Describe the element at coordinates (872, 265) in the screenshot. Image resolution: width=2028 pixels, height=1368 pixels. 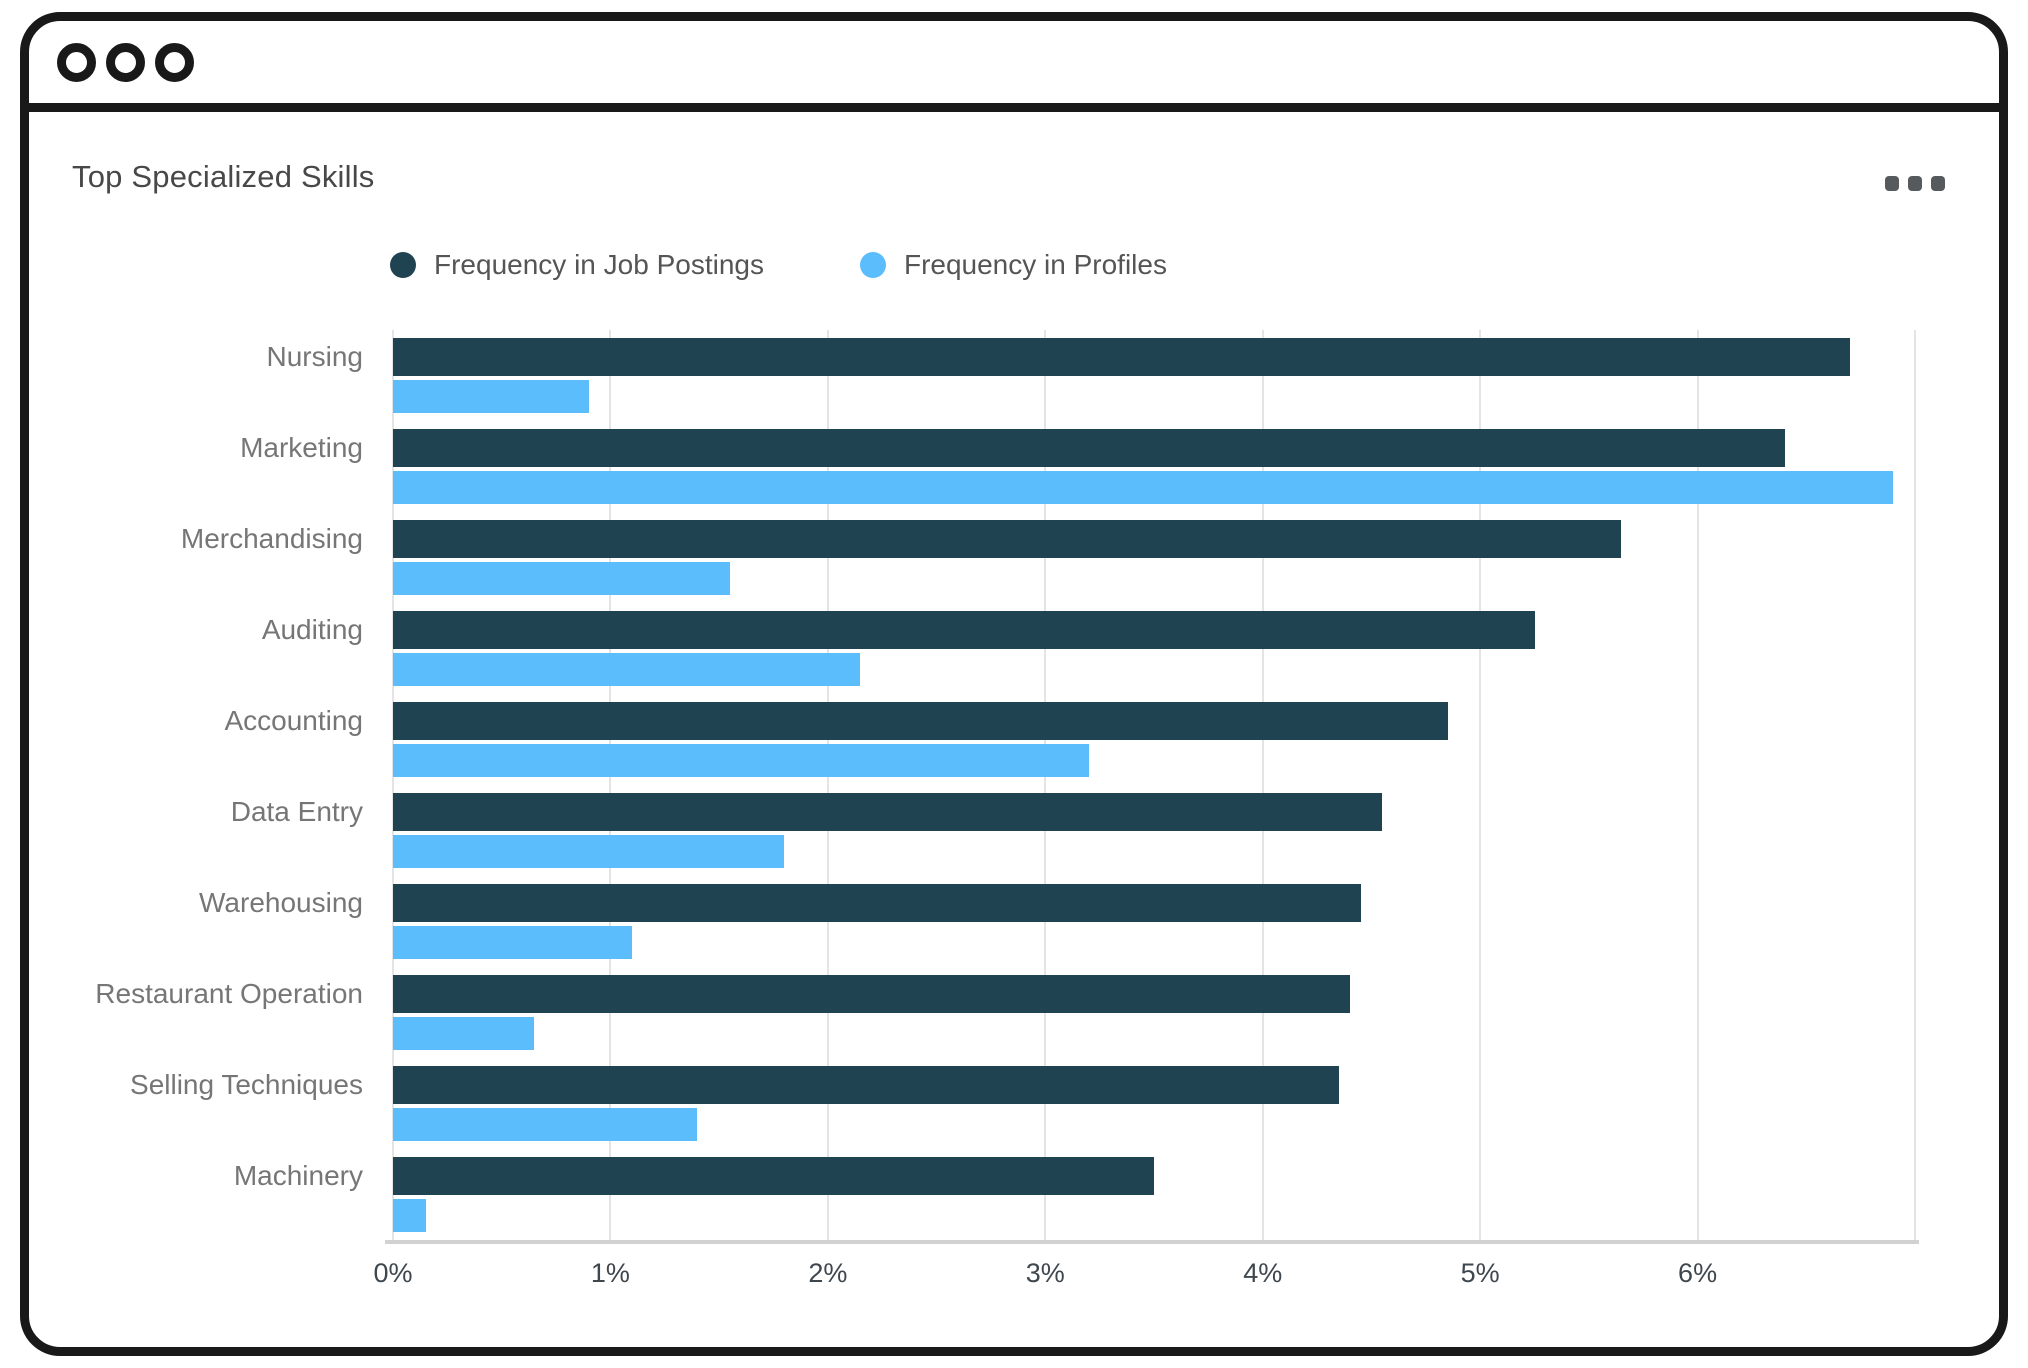
I see `legend-swatch-profiles-icon` at that location.